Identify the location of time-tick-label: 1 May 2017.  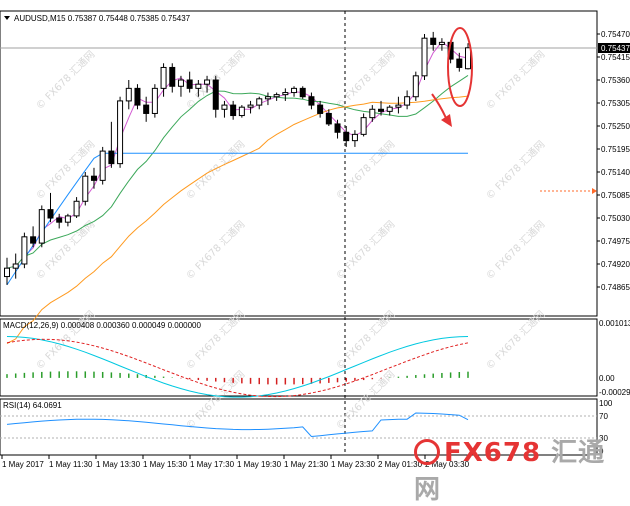
(23, 464).